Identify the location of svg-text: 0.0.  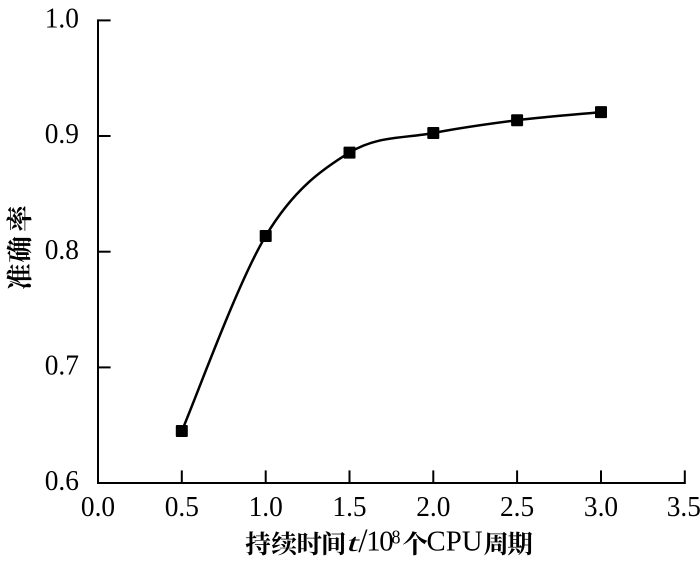
(98, 507).